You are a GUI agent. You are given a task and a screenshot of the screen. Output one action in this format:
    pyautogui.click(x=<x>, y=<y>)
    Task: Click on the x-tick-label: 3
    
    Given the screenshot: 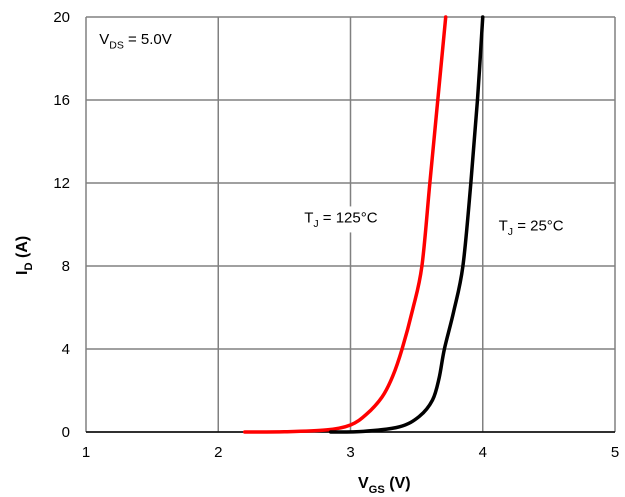 What is the action you would take?
    pyautogui.click(x=350, y=452)
    